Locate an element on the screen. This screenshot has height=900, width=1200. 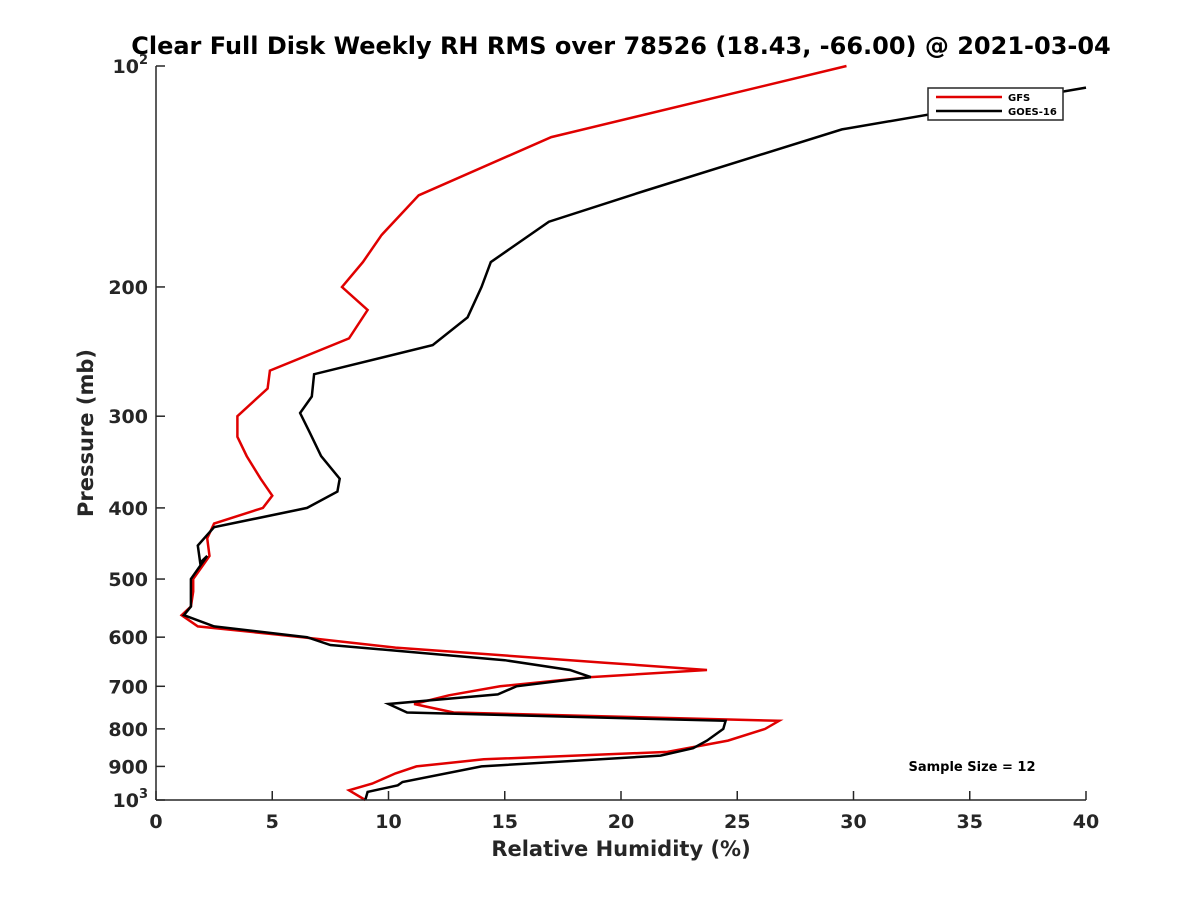
y-tick-label: 900 is located at coordinates (128, 767).